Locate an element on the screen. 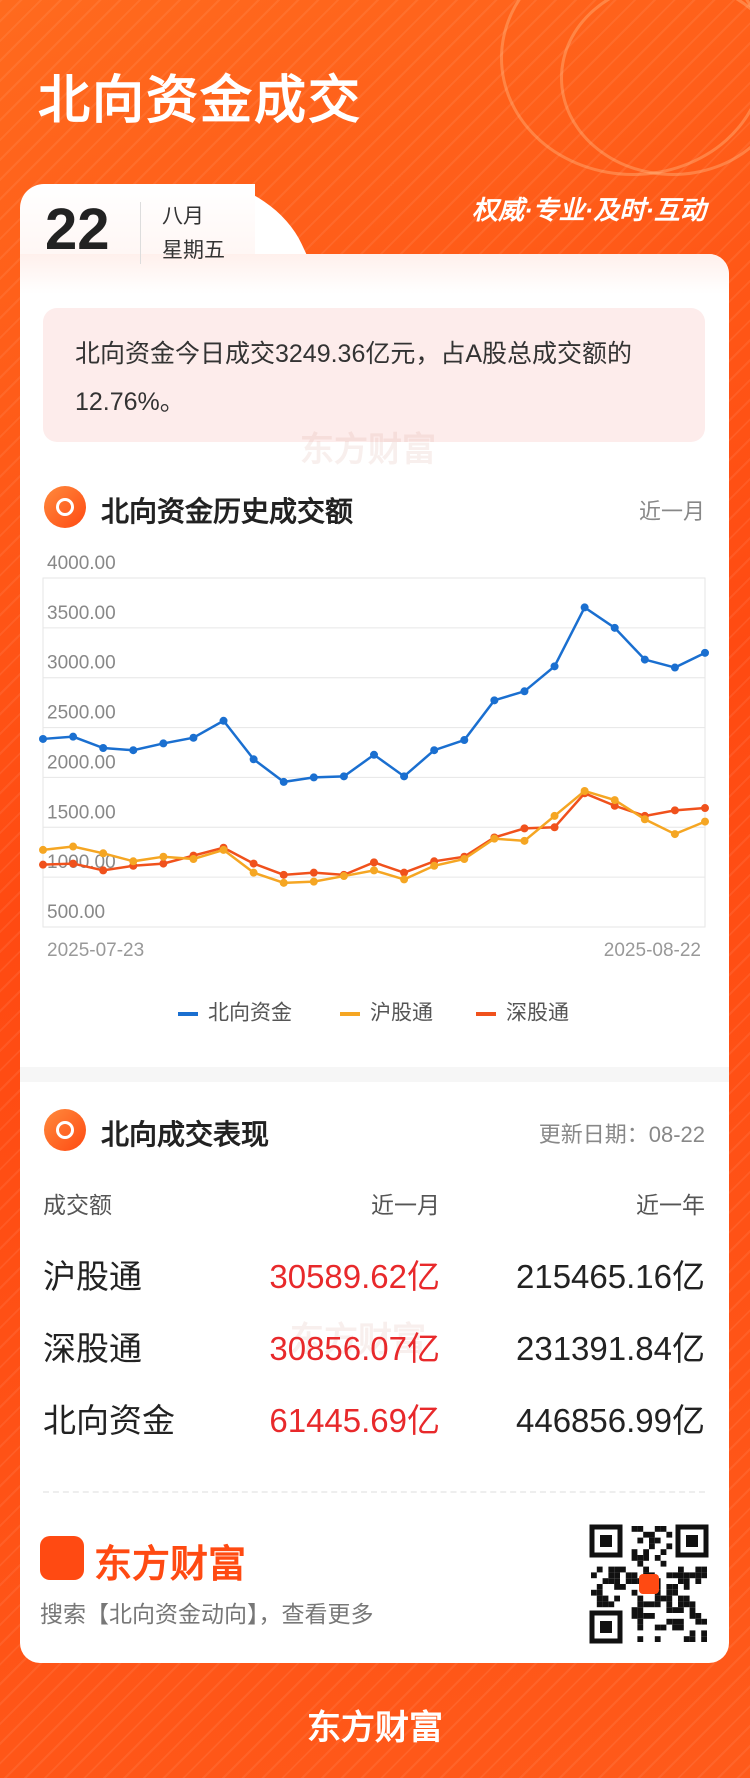 The image size is (750, 1778). update-date: 更新日期：08-22 is located at coordinates (621, 1134).